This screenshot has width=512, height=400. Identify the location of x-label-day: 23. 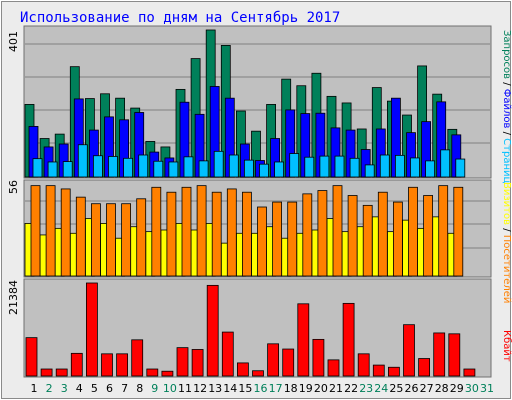
(366, 388).